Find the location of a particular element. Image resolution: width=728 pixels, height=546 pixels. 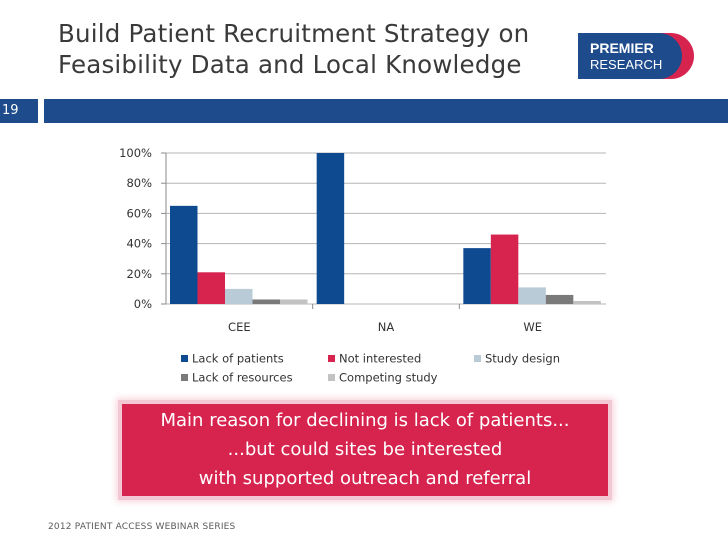

legend-label: Study design is located at coordinates (522, 359).